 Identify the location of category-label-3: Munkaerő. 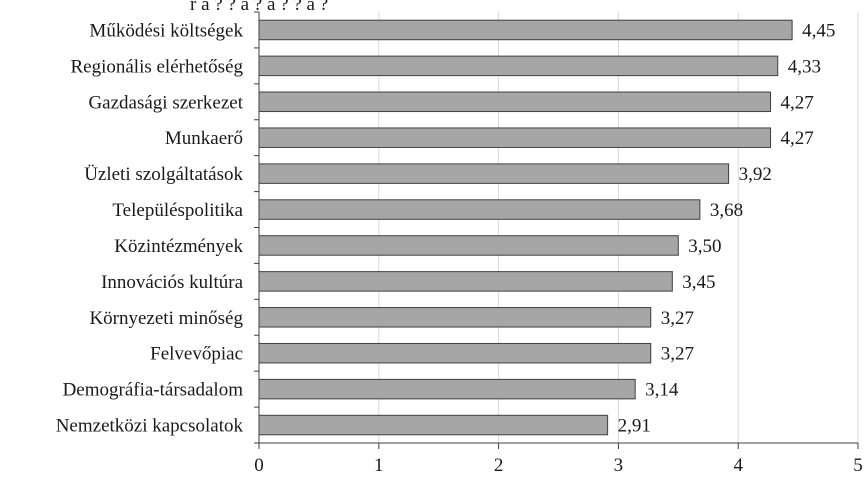
(204, 138).